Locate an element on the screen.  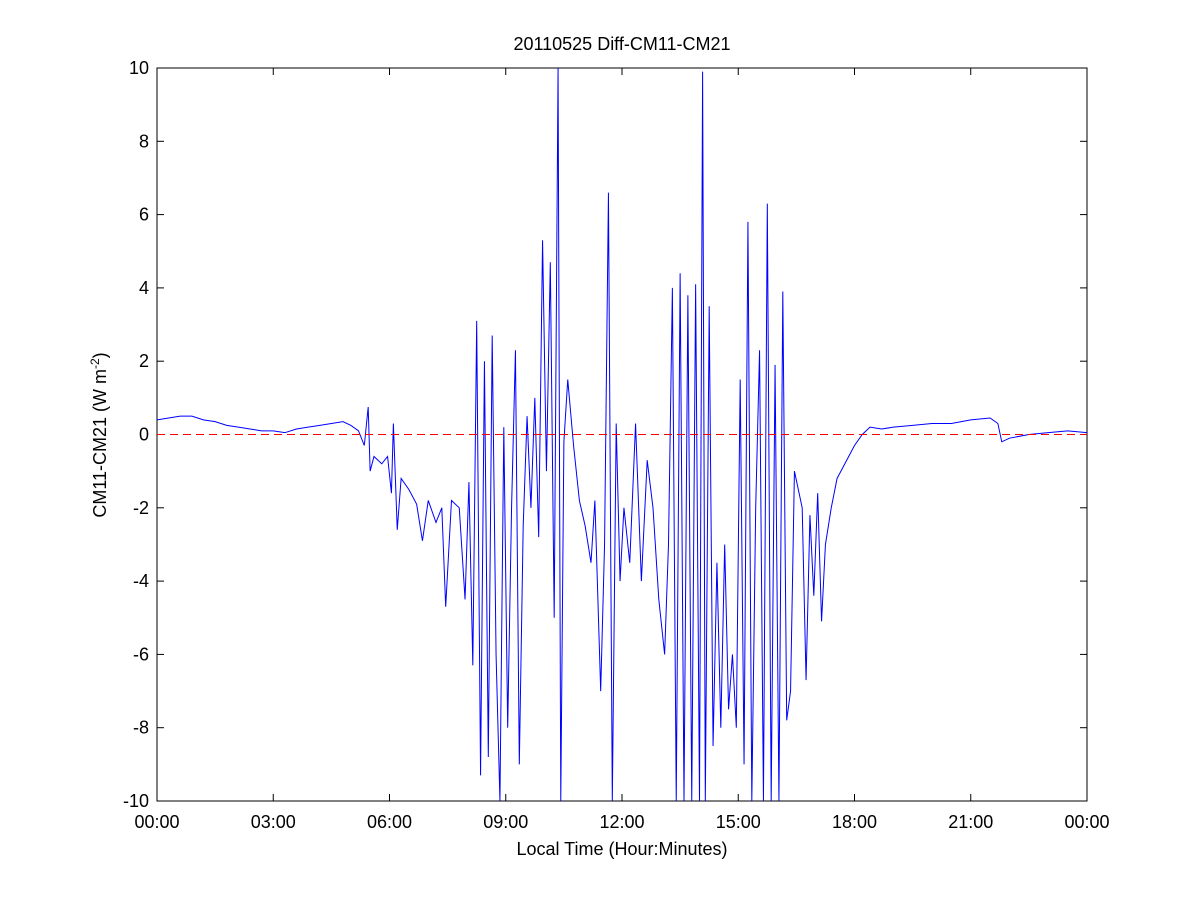
y-tick-label: 8 is located at coordinates (144, 141).